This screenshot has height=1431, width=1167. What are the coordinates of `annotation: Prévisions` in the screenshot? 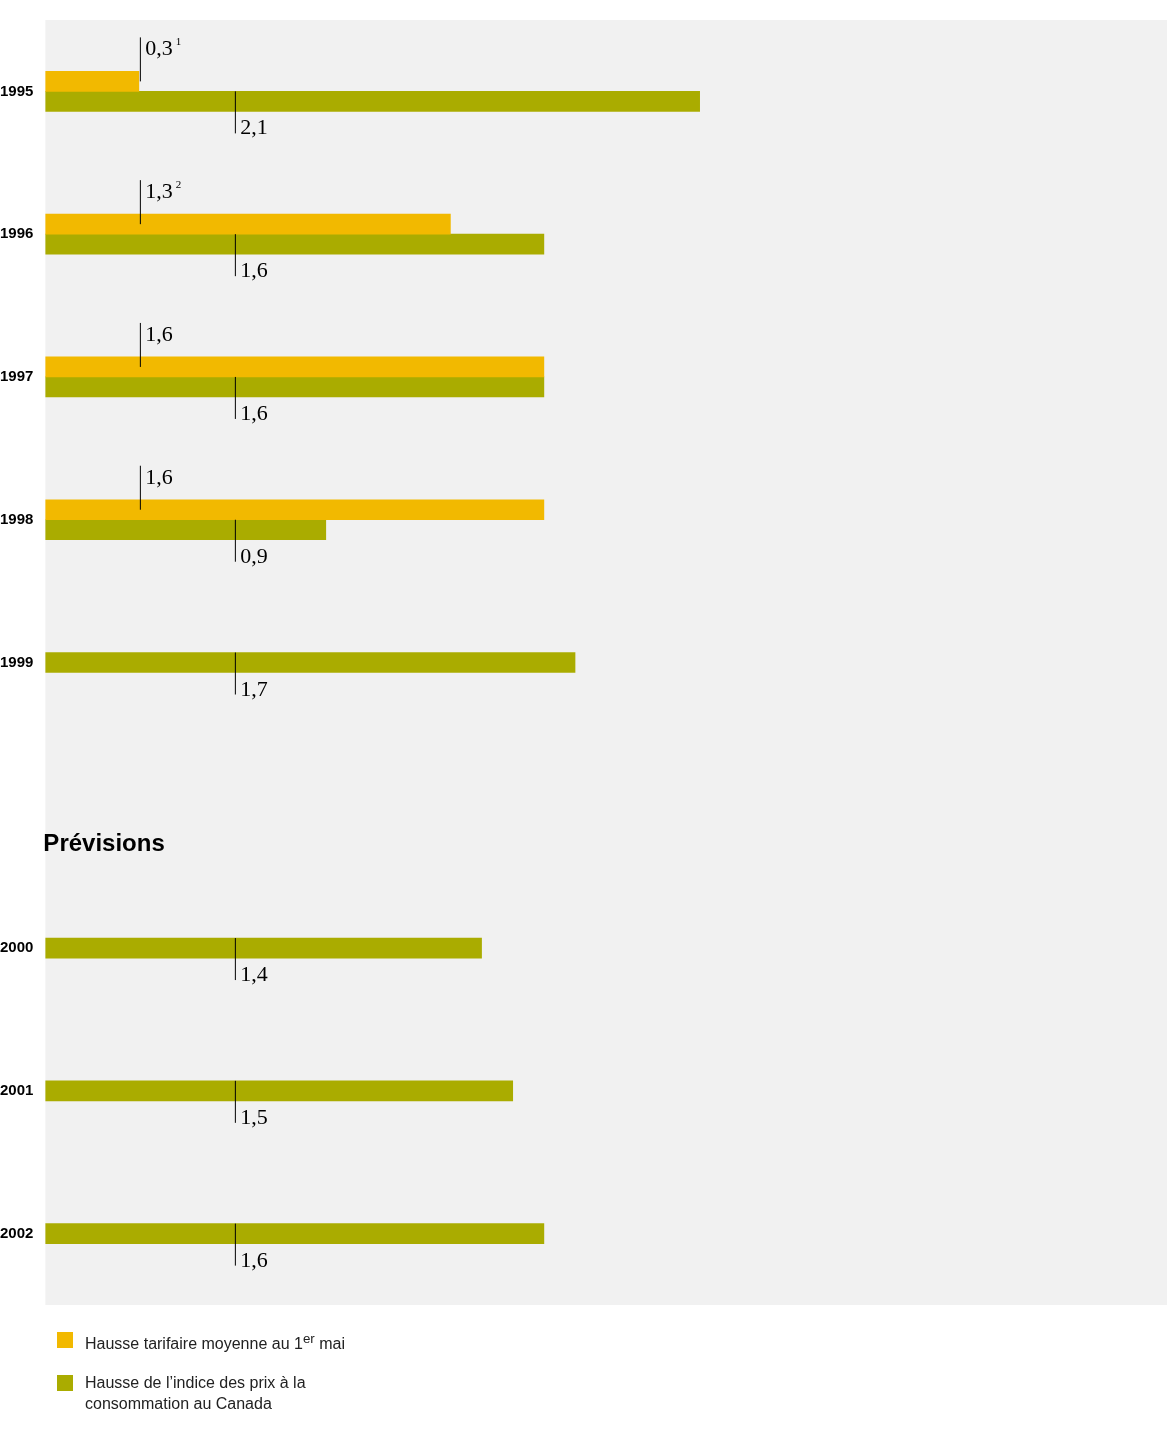 It's located at (104, 843).